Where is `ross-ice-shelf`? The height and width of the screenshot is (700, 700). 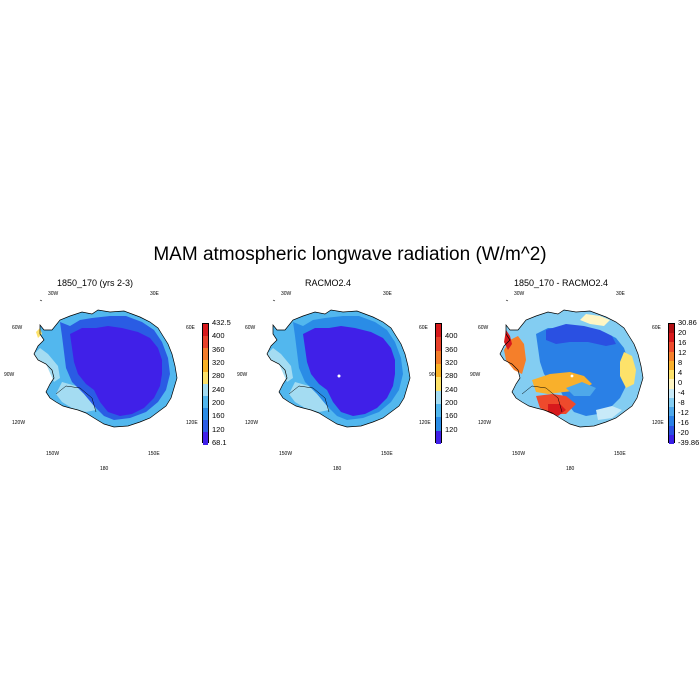 ross-ice-shelf is located at coordinates (309, 397).